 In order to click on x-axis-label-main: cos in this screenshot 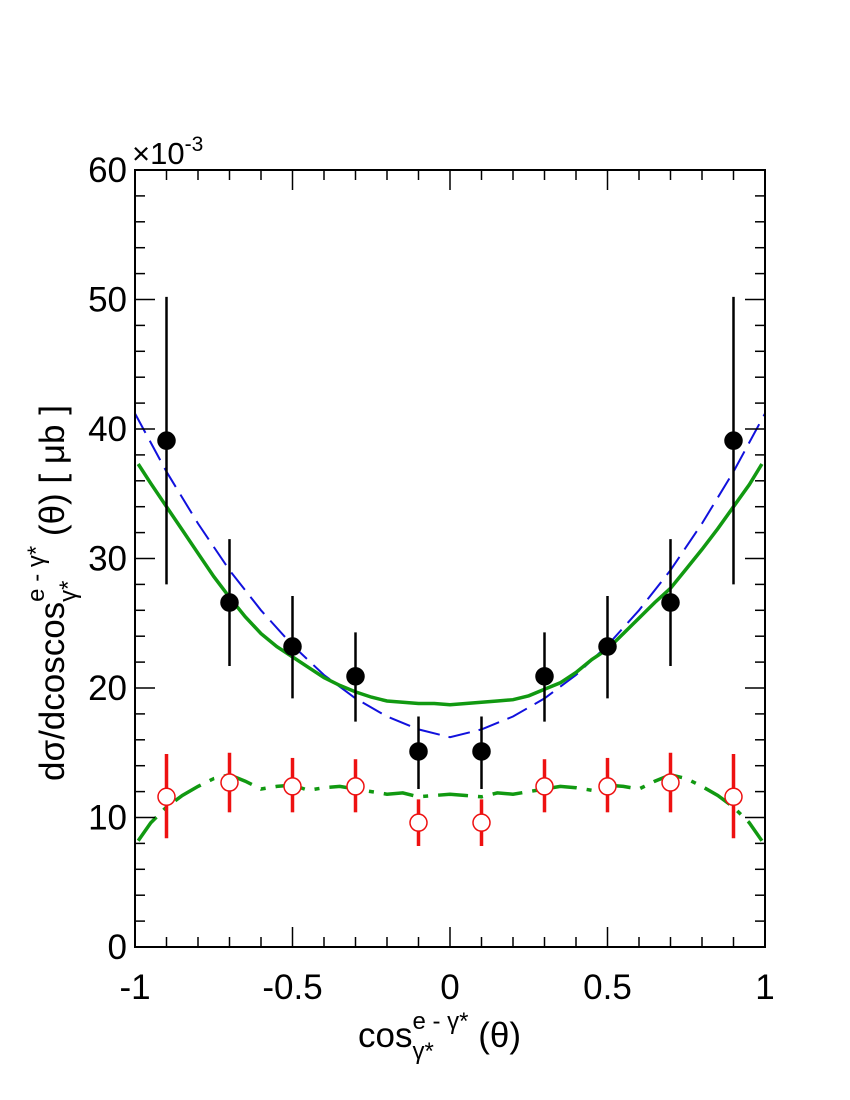, I will do `click(385, 1035)`.